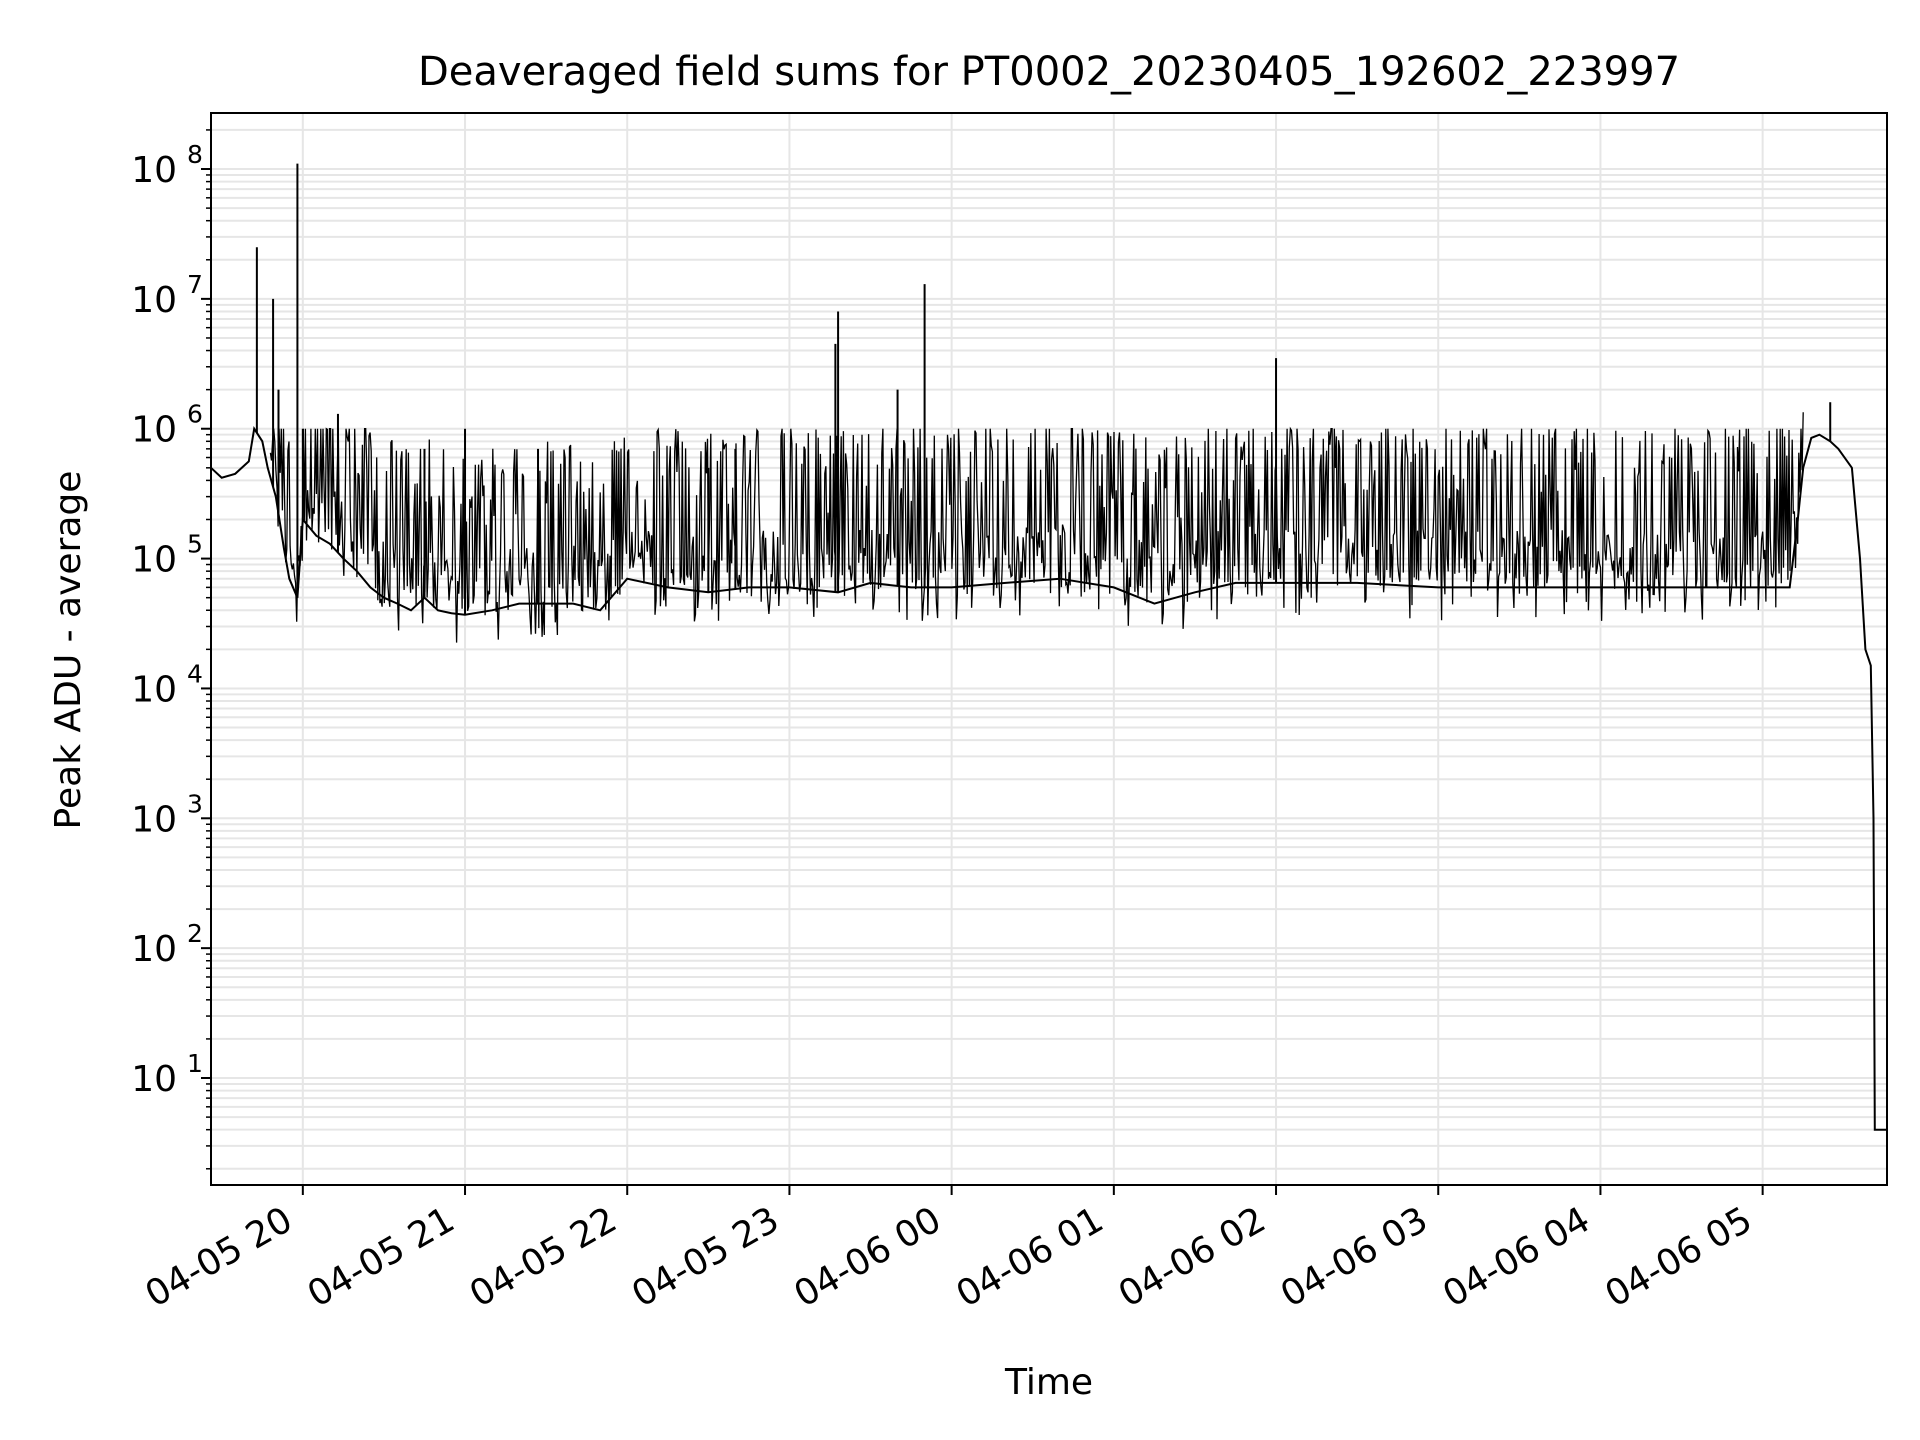 The image size is (1920, 1440). I want to click on y-tick-label-exponent: 5, so click(195, 544).